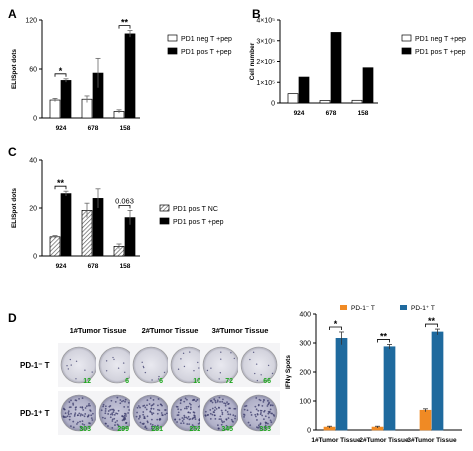 The image size is (473, 451). Describe the element at coordinates (331, 113) in the screenshot. I see `b-x-tick-label: 678` at that location.